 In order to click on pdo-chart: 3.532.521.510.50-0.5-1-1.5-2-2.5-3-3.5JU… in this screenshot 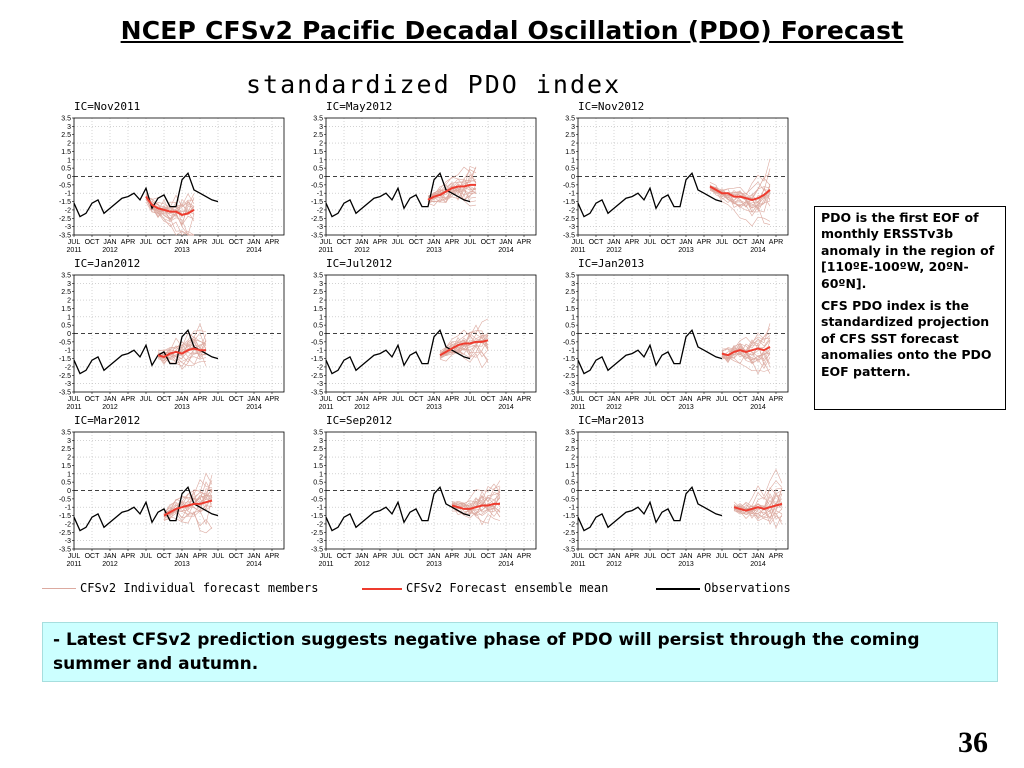, I will do `click(676, 185)`.